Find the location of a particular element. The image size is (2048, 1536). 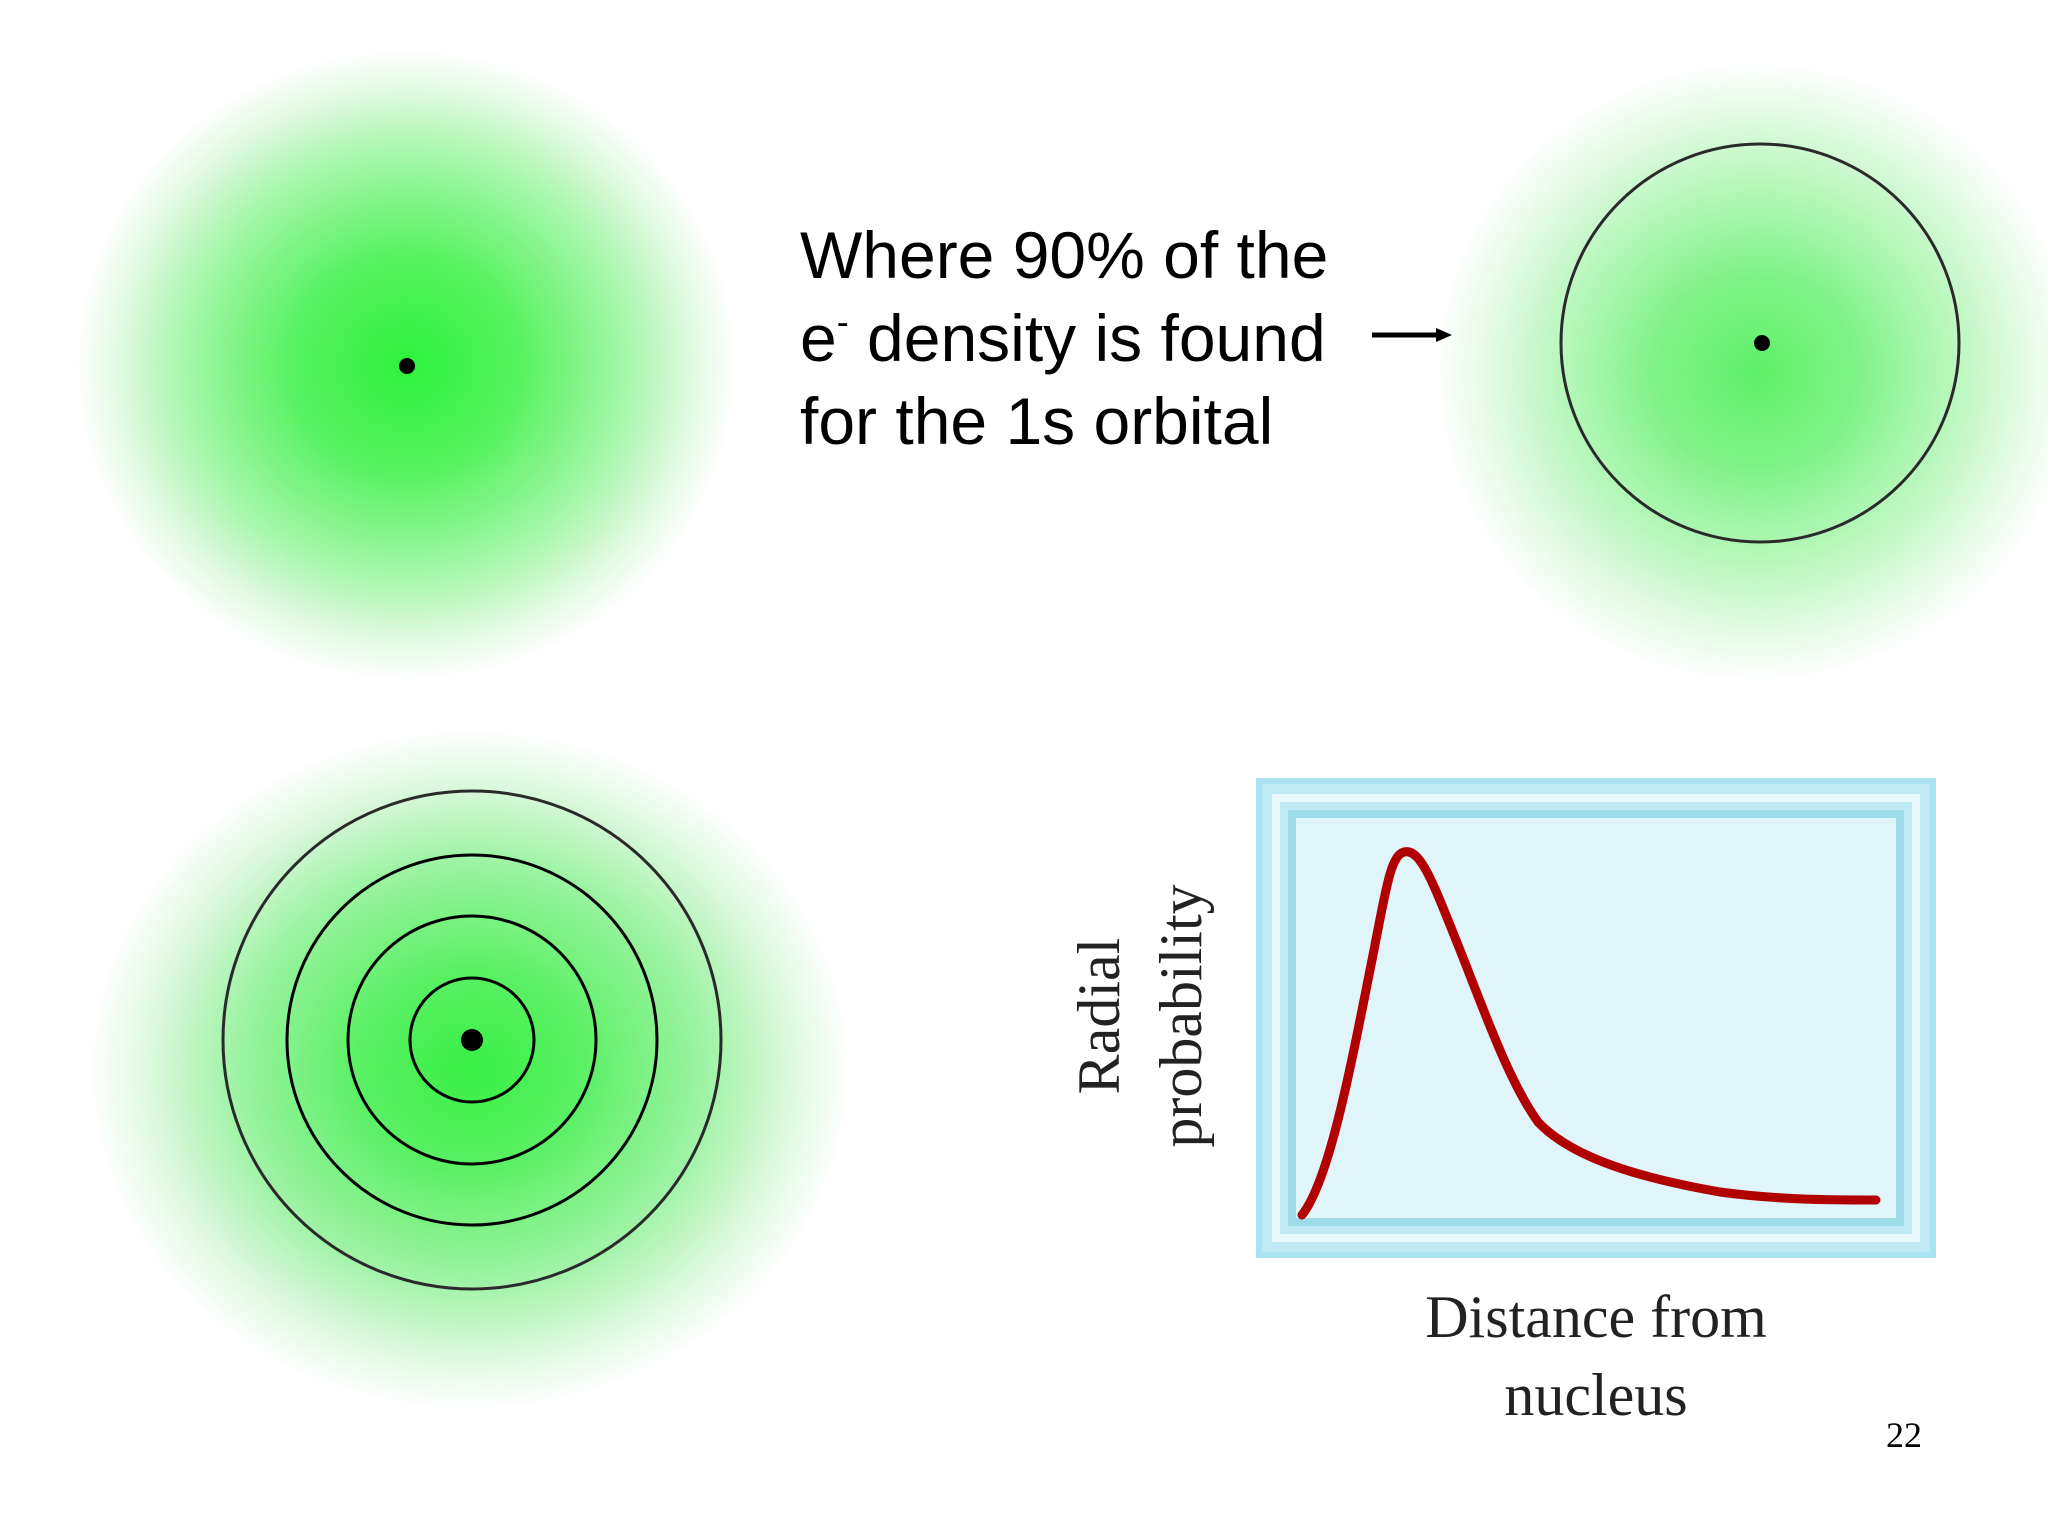

plot-x-axis-label: Distance from nucleus is located at coordinates (1596, 1356).